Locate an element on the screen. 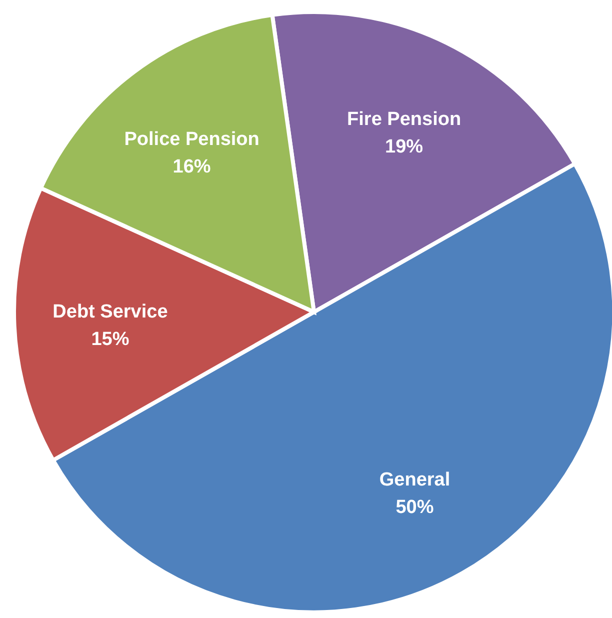  data-label: 16% is located at coordinates (191, 167).